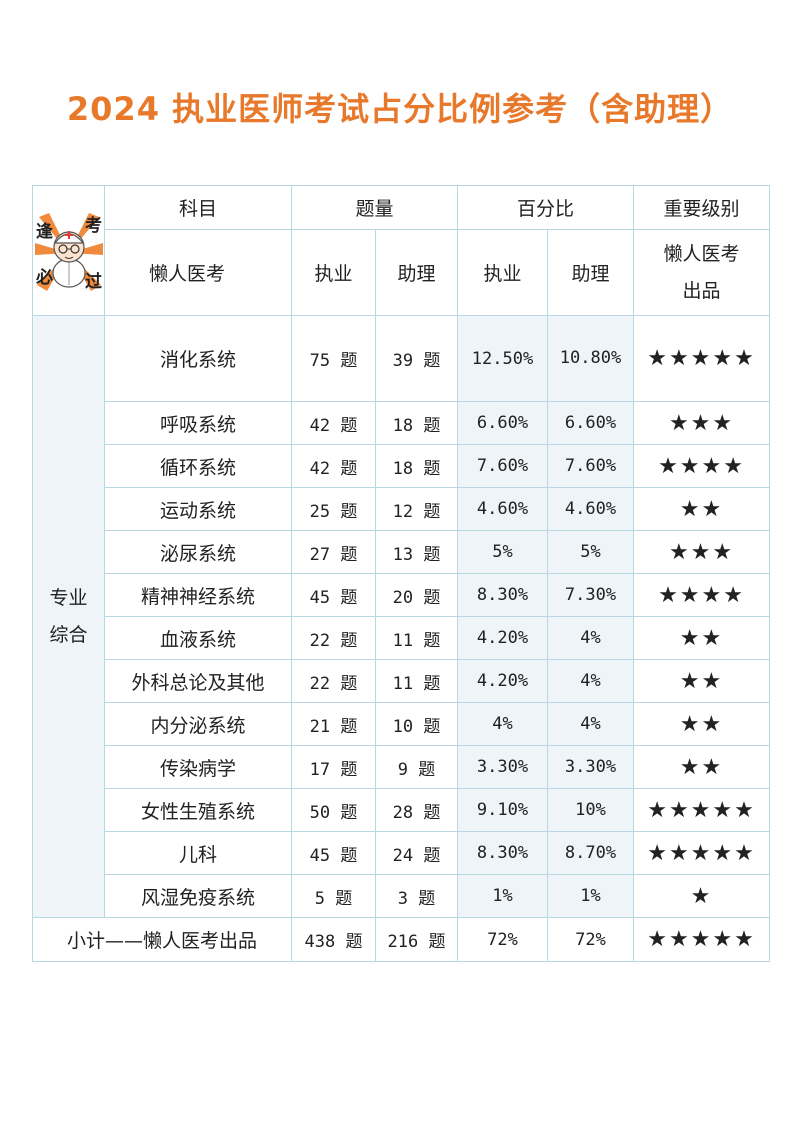 This screenshot has height=1131, width=800. What do you see at coordinates (93, 225) in the screenshot?
I see `logo-char-2: 考` at bounding box center [93, 225].